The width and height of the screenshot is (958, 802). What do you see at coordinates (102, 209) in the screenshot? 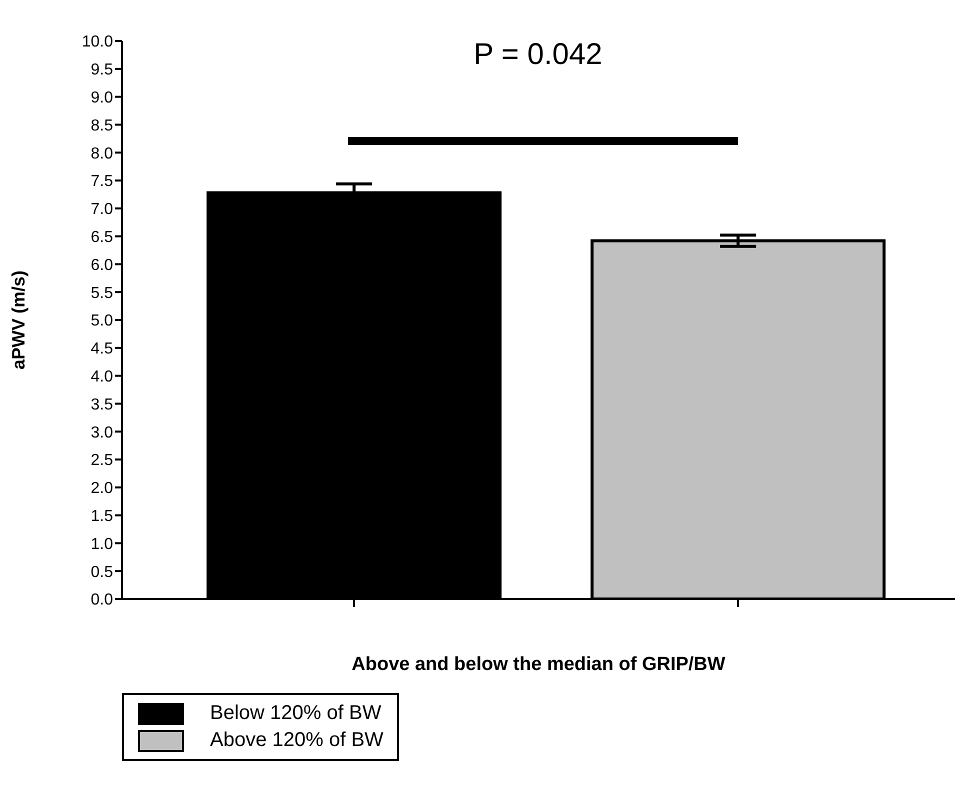
I see `y-tick-label: 7.0` at bounding box center [102, 209].